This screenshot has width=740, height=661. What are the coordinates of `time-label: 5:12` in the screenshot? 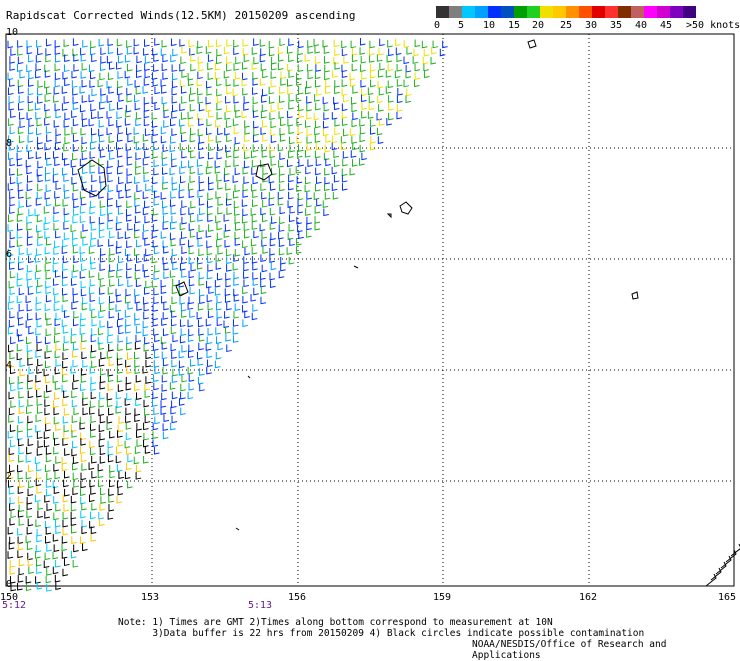 It's located at (14, 605).